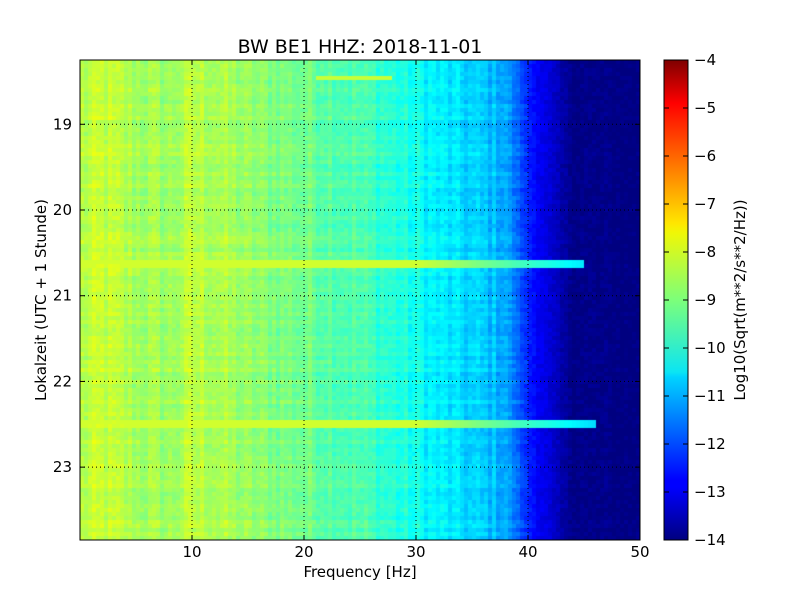 The height and width of the screenshot is (600, 800). I want to click on y-tick-label: 20, so click(62, 210).